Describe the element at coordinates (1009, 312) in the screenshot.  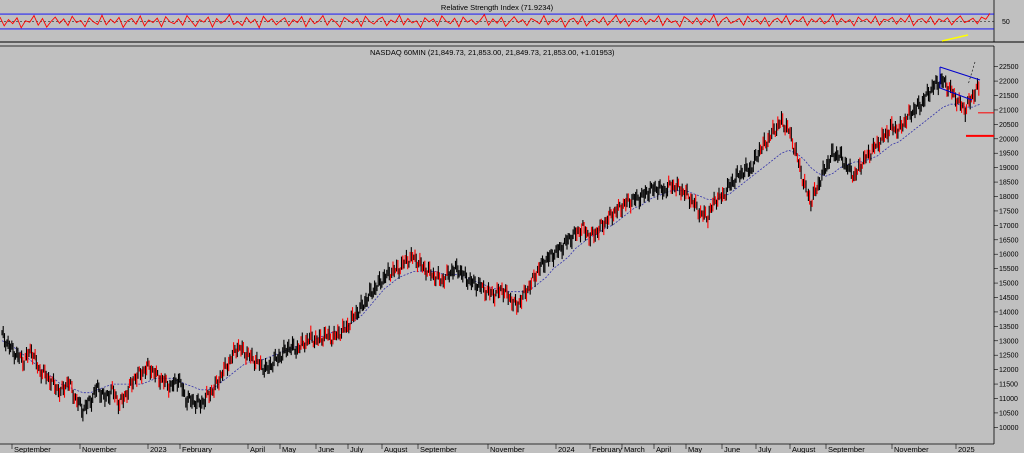
I see `price-tick-label: 14000` at that location.